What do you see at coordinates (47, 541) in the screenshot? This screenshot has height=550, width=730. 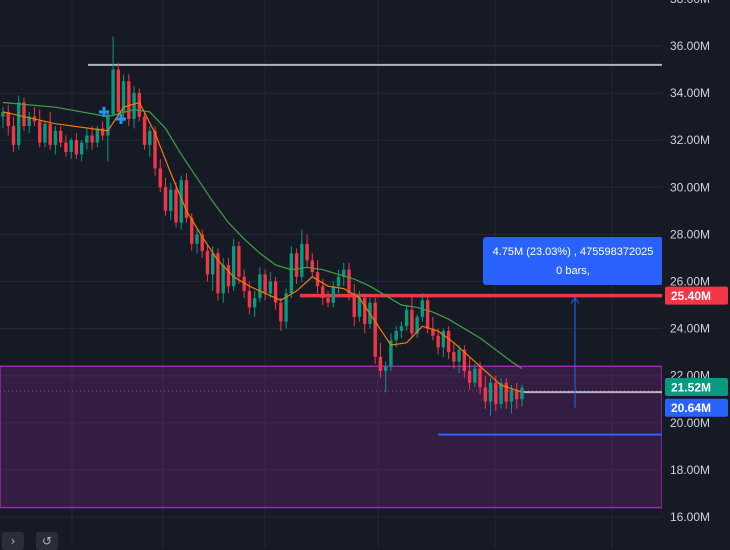 I see `reset-icon: ↺` at bounding box center [47, 541].